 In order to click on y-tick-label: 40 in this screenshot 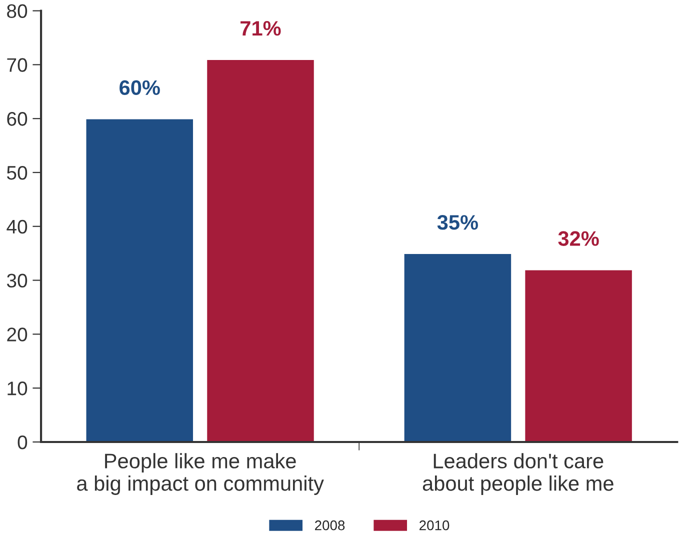, I will do `click(17, 227)`.